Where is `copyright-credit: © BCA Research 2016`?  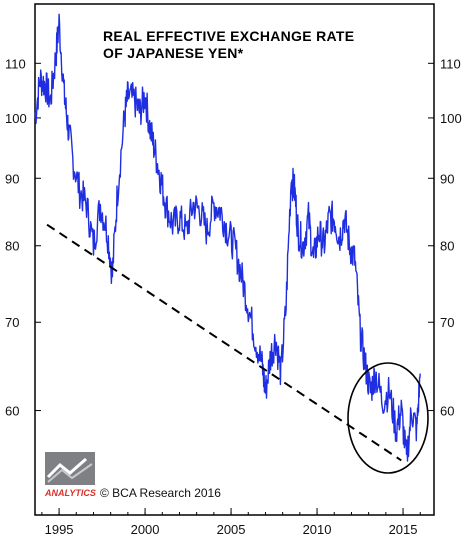
copyright-credit: © BCA Research 2016 is located at coordinates (160, 493).